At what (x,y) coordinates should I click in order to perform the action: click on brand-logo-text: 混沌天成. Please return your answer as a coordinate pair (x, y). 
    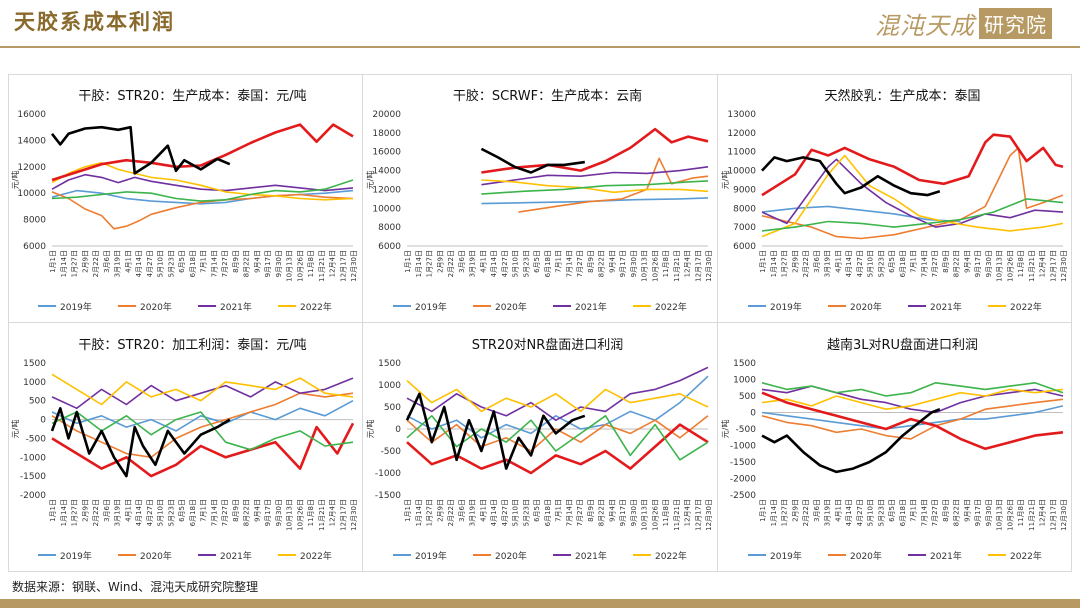
    Looking at the image, I should click on (925, 25).